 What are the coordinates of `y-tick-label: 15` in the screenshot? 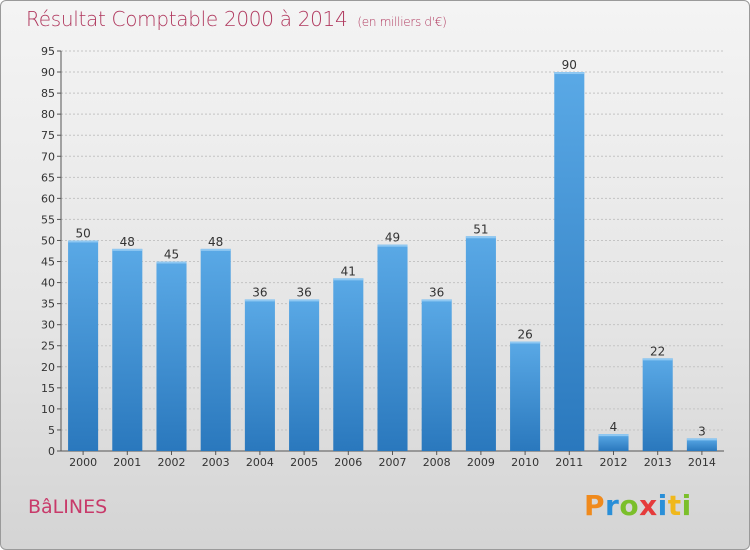 It's located at (48, 388).